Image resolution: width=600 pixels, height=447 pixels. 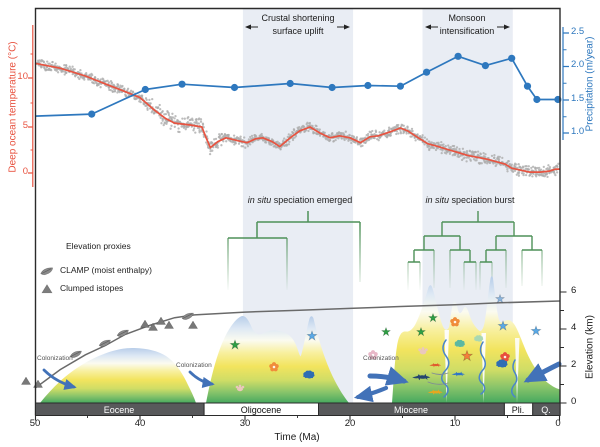 What do you see at coordinates (467, 31) in the screenshot?
I see `monsoon-annotation-line2: intensification` at bounding box center [467, 31].